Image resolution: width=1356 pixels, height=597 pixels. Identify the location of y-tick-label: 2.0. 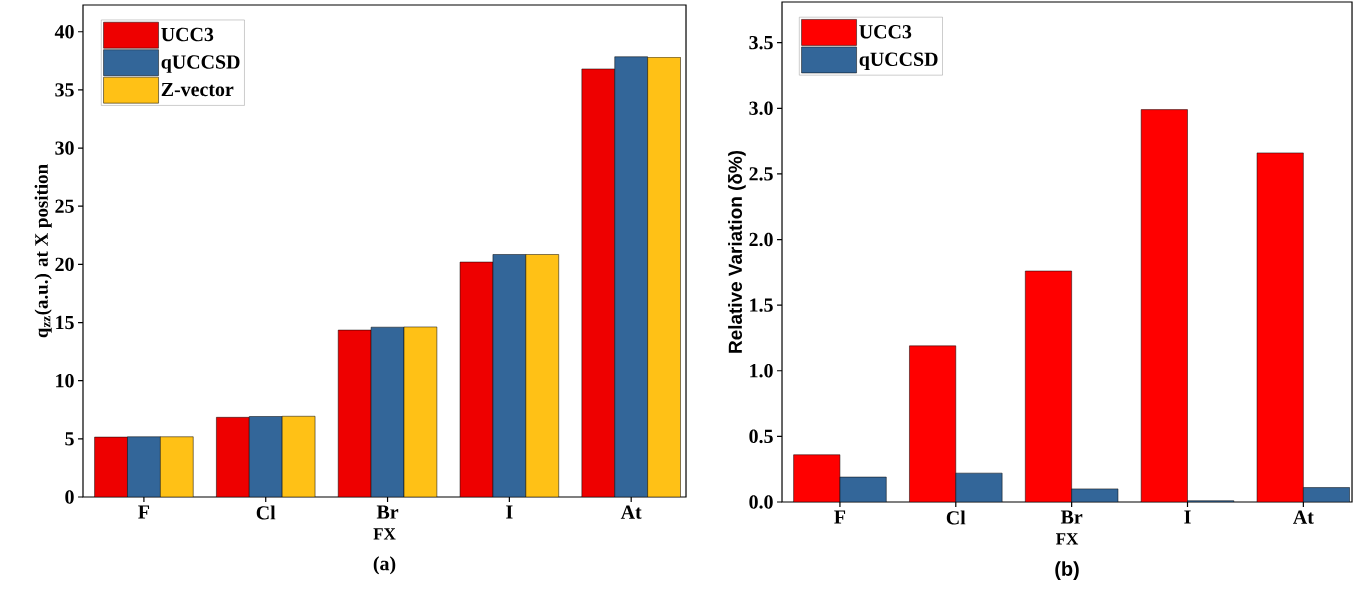
(761, 239).